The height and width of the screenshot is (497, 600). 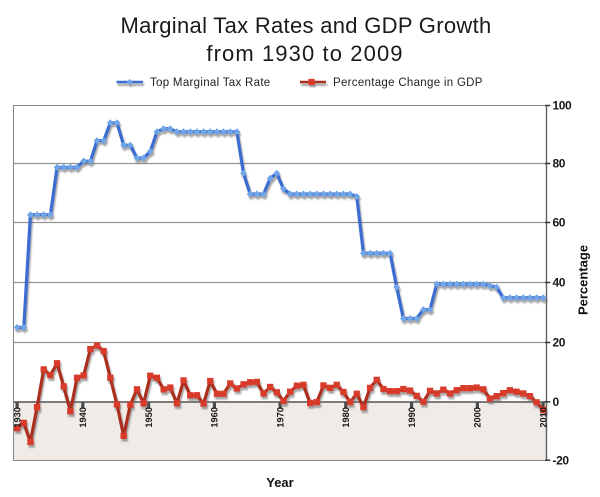 What do you see at coordinates (559, 164) in the screenshot?
I see `svg-text: 80` at bounding box center [559, 164].